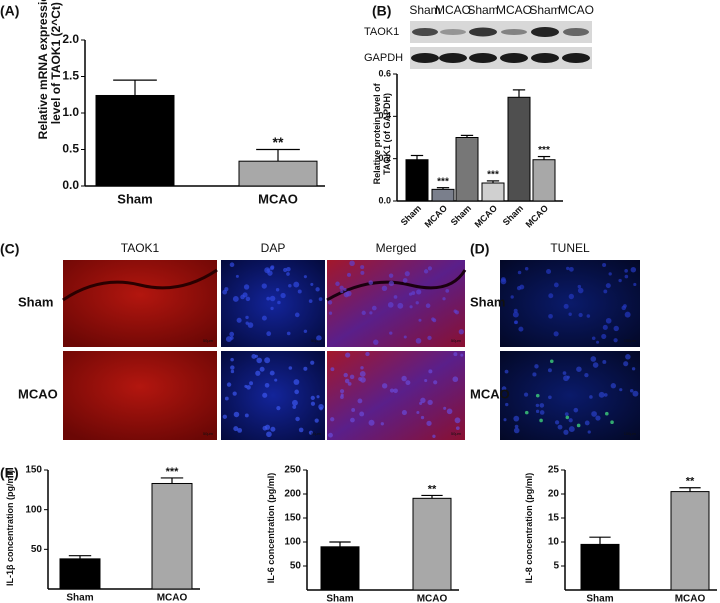 The height and width of the screenshot is (603, 720). I want to click on blot-bands, so click(500, 45).